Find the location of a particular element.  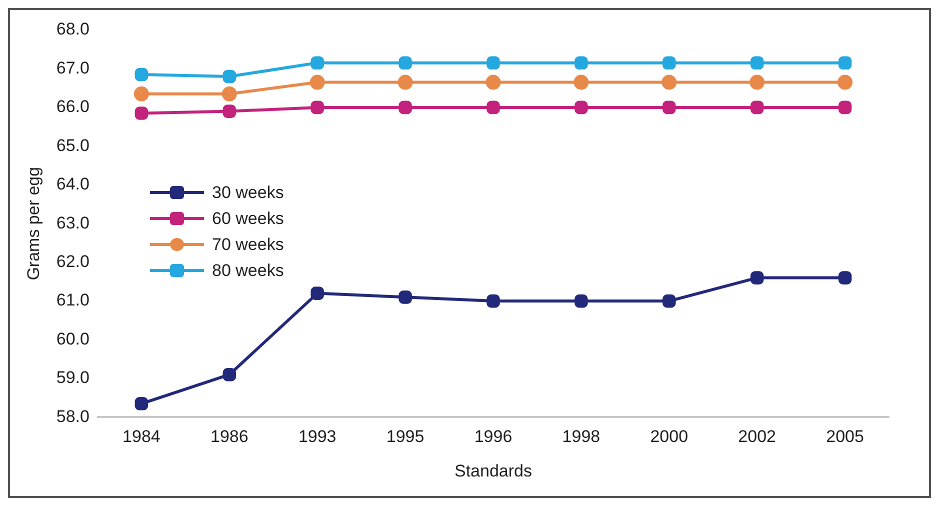

y-tick-label: 60.0 is located at coordinates (73, 338).